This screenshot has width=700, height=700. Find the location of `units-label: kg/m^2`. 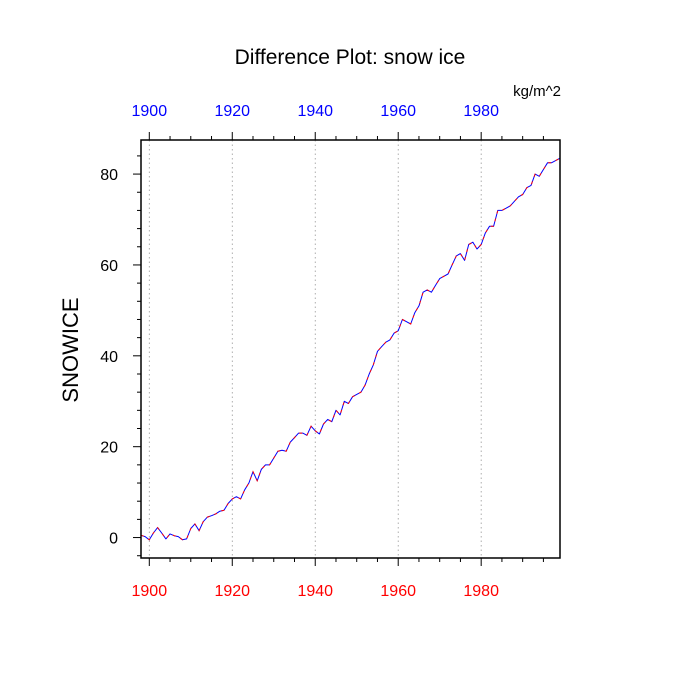

units-label: kg/m^2 is located at coordinates (537, 91).